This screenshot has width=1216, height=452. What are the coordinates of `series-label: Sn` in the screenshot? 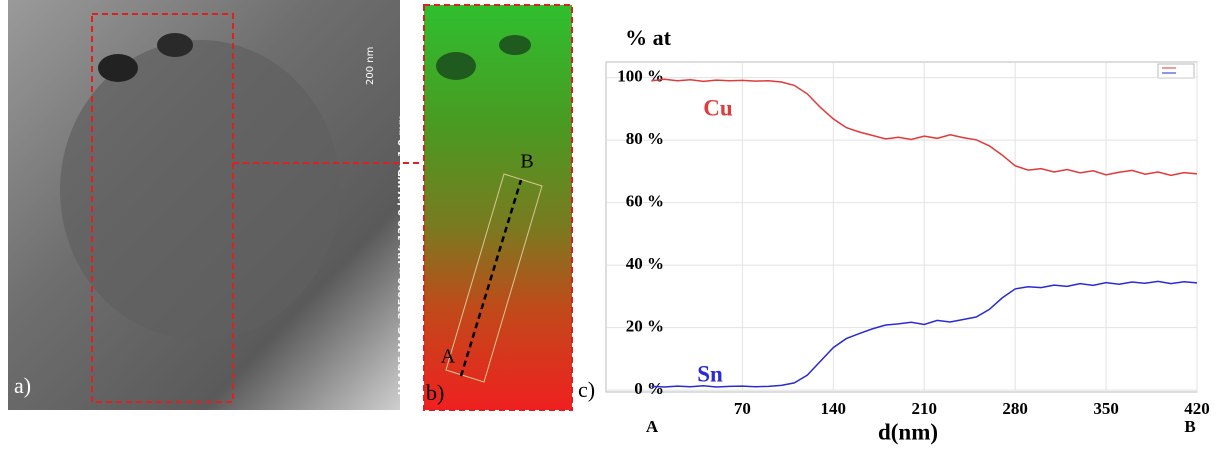 It's located at (710, 373).